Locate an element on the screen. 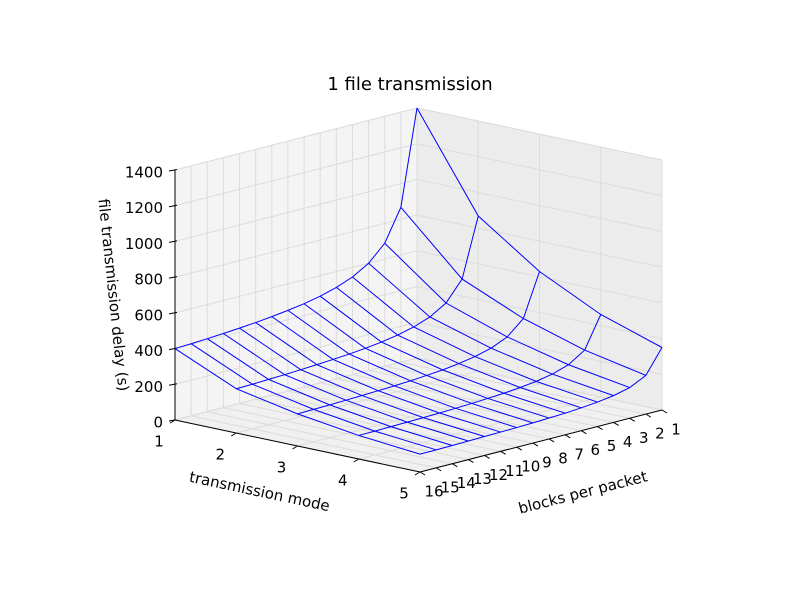 Image resolution: width=800 pixels, height=604 pixels. z-tick-label: 800 is located at coordinates (148, 280).